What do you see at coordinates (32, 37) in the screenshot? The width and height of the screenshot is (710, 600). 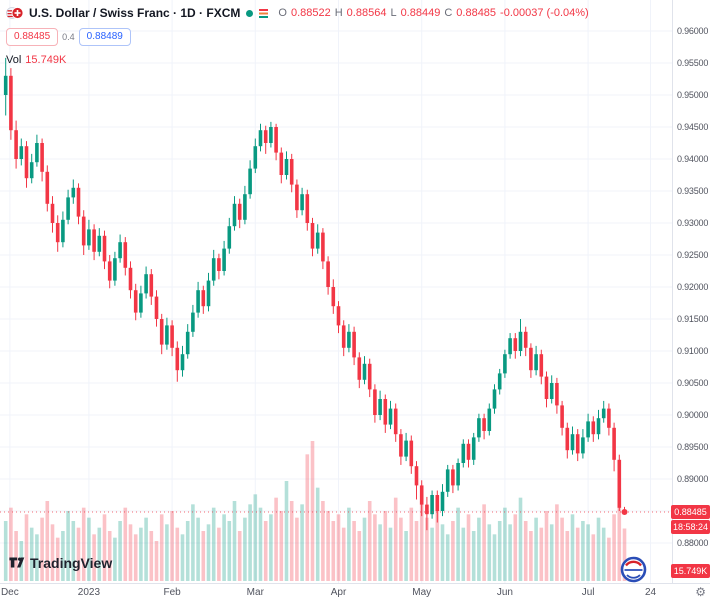 I see `sell-price-button: 0.88485` at bounding box center [32, 37].